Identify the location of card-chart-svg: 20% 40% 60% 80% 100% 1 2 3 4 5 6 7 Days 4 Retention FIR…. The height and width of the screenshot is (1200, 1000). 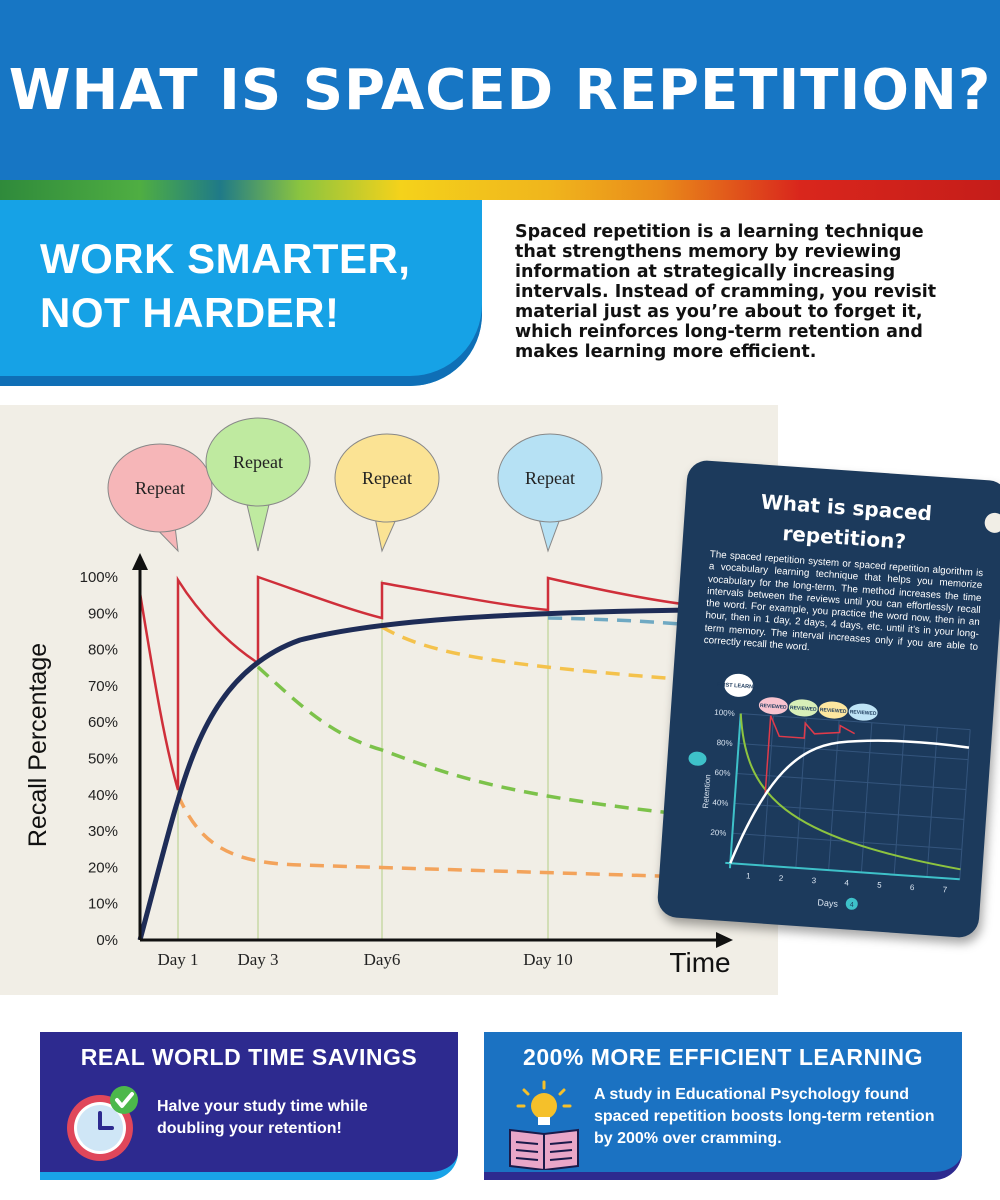
(829, 791).